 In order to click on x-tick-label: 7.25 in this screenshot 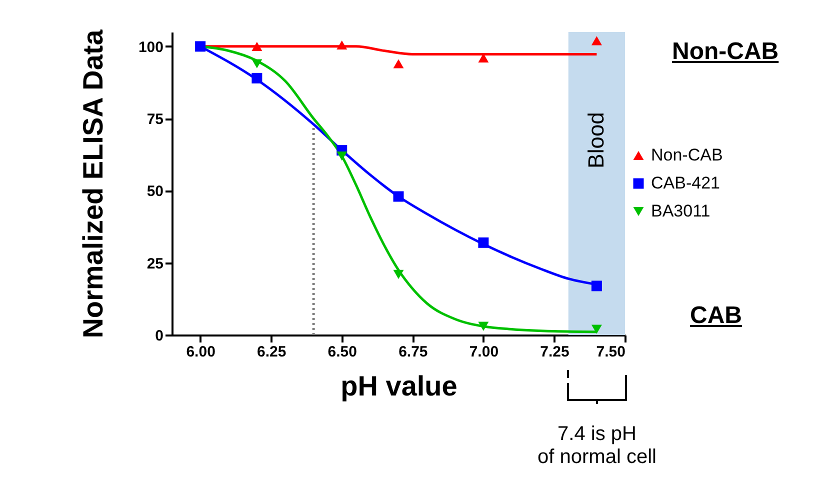, I will do `click(555, 352)`.